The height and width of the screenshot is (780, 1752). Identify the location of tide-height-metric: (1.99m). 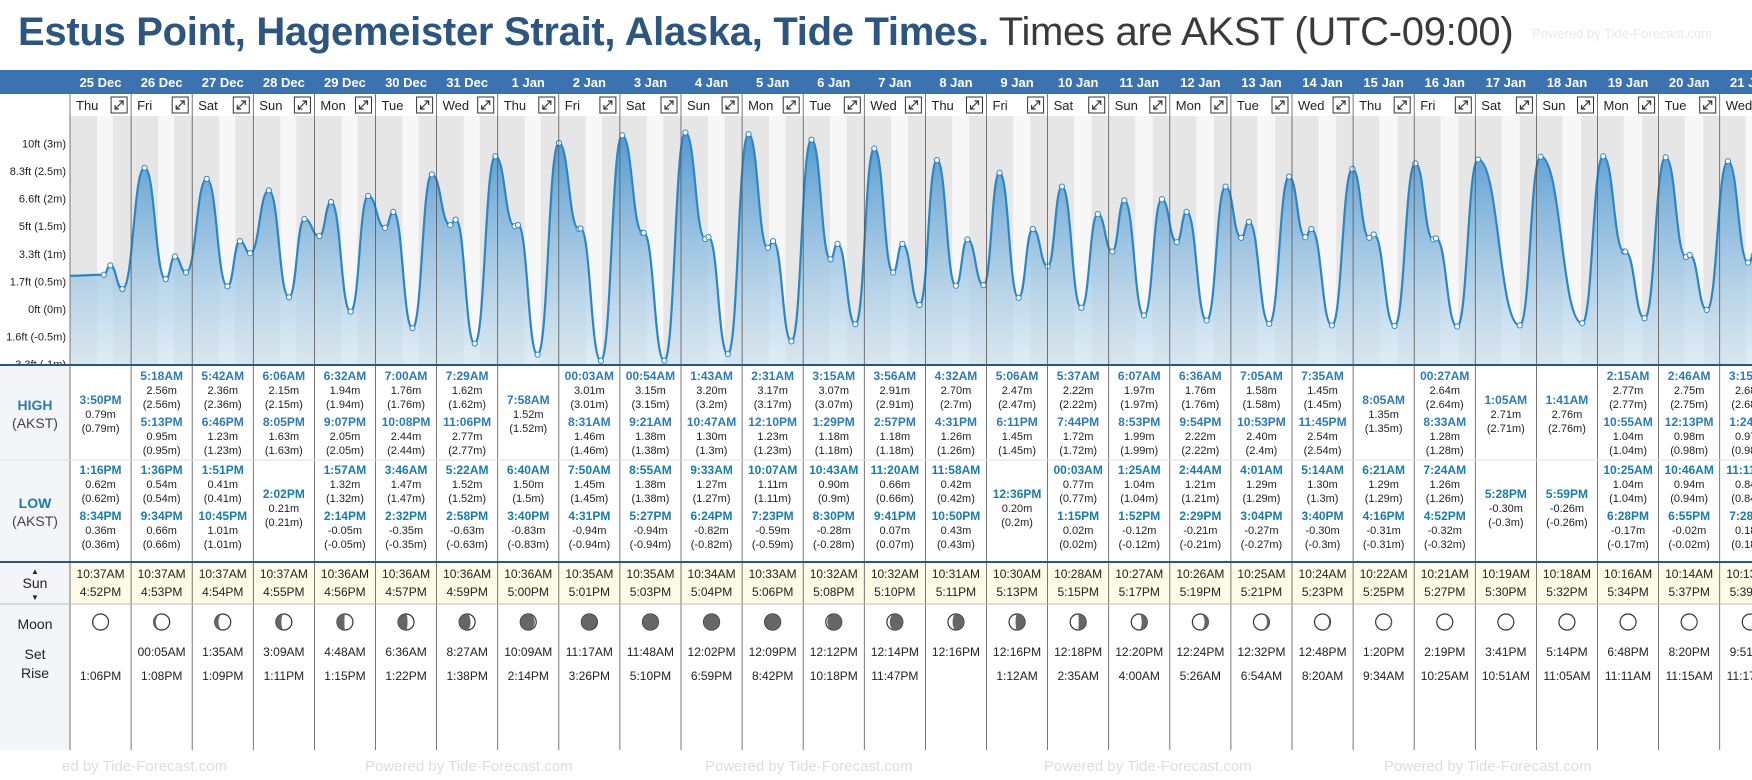
(1139, 451).